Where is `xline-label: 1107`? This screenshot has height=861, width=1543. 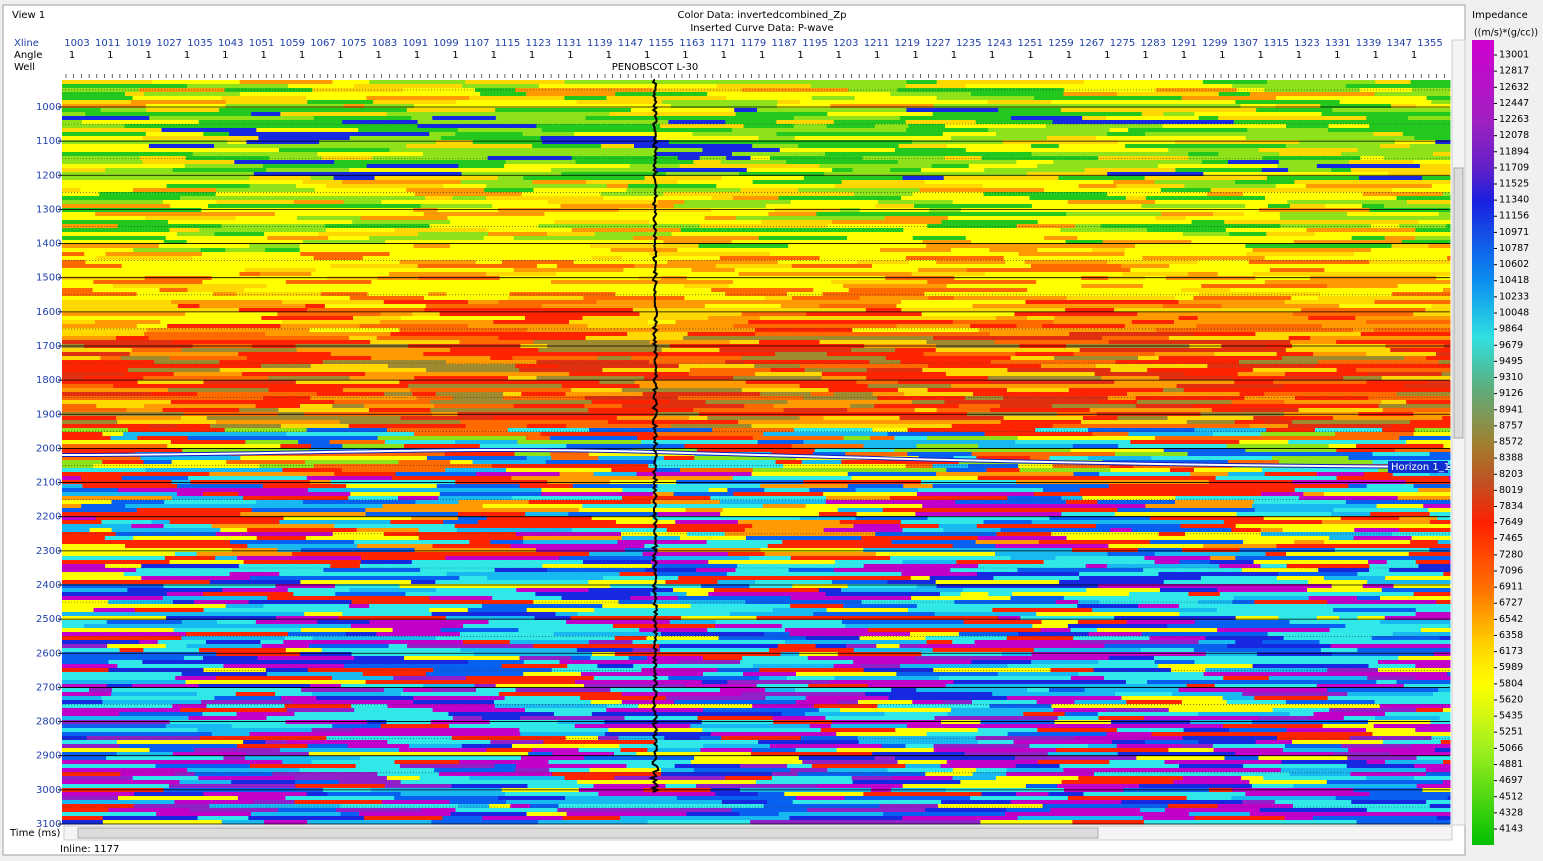 xline-label: 1107 is located at coordinates (476, 43).